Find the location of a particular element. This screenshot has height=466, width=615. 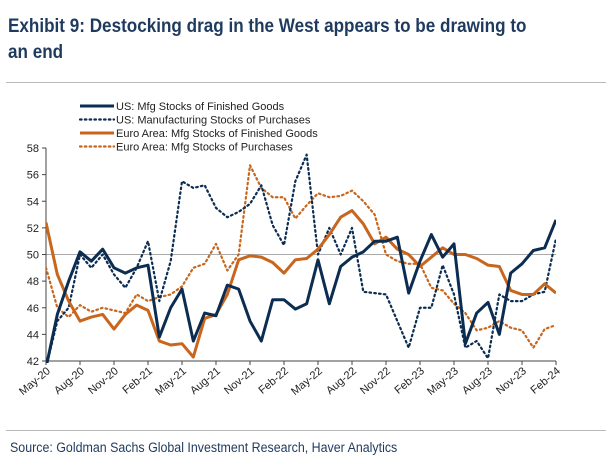

y-tick-label: 58 is located at coordinates (33, 149).